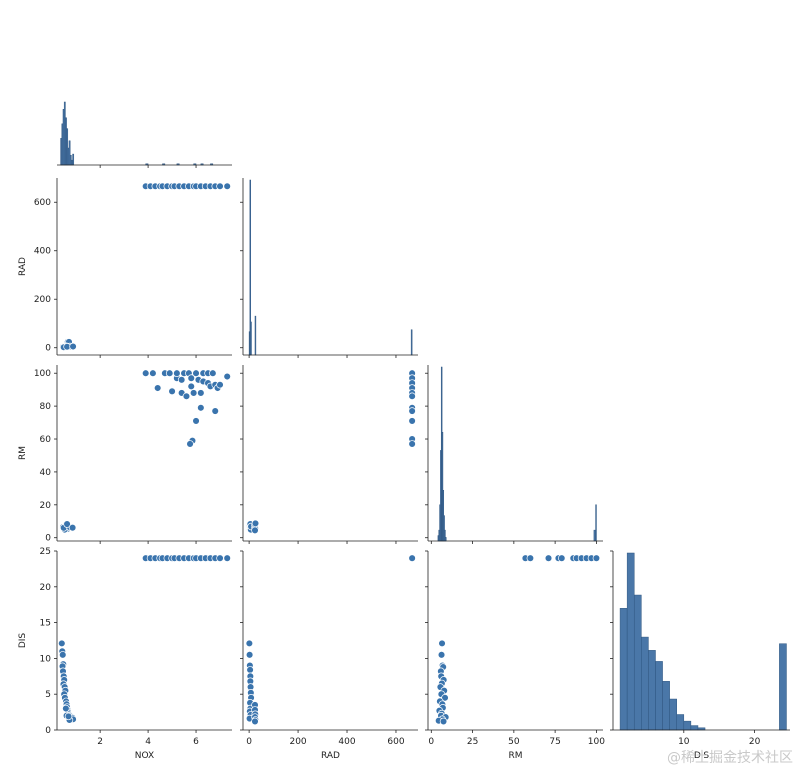 This screenshot has width=803, height=775. What do you see at coordinates (46, 588) in the screenshot?
I see `y-tick-label-dis-20: 20` at bounding box center [46, 588].